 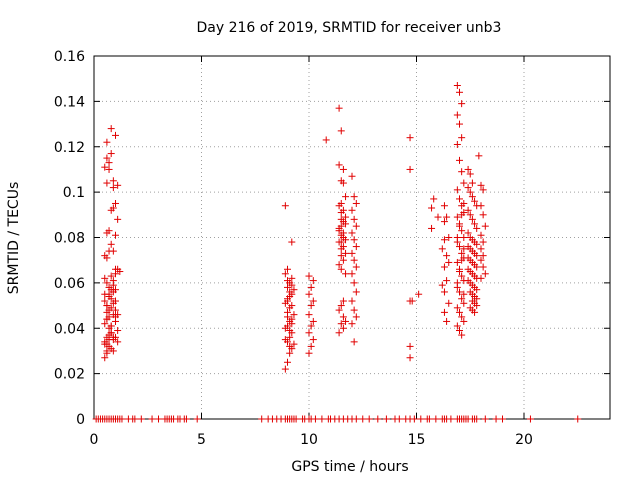 What do you see at coordinates (201, 440) in the screenshot?
I see `x-tick-label: 5` at bounding box center [201, 440].